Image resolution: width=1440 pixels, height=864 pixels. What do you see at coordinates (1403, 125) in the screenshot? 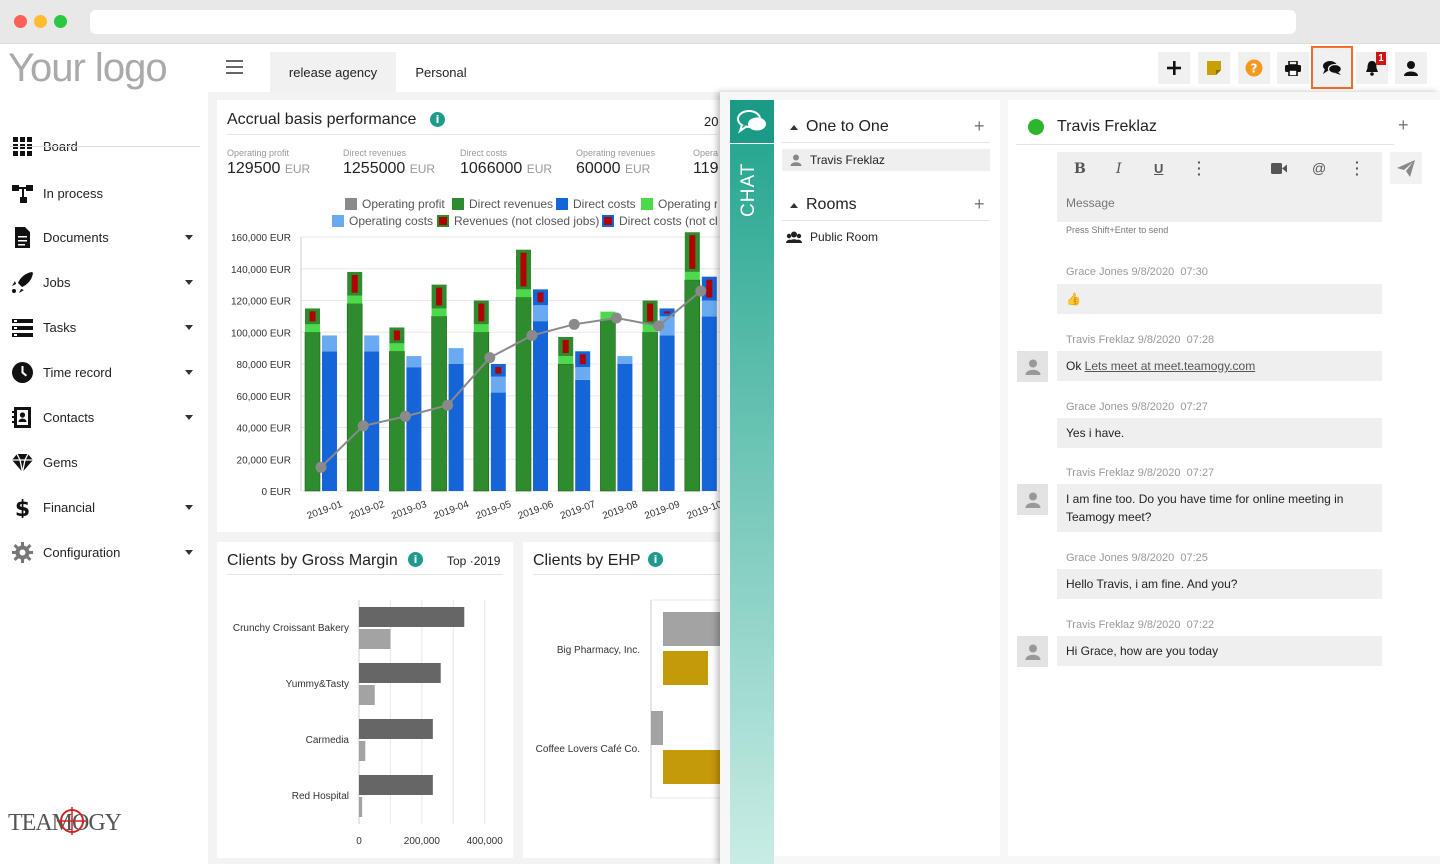
I see `add-participant-icon: +` at bounding box center [1403, 125].